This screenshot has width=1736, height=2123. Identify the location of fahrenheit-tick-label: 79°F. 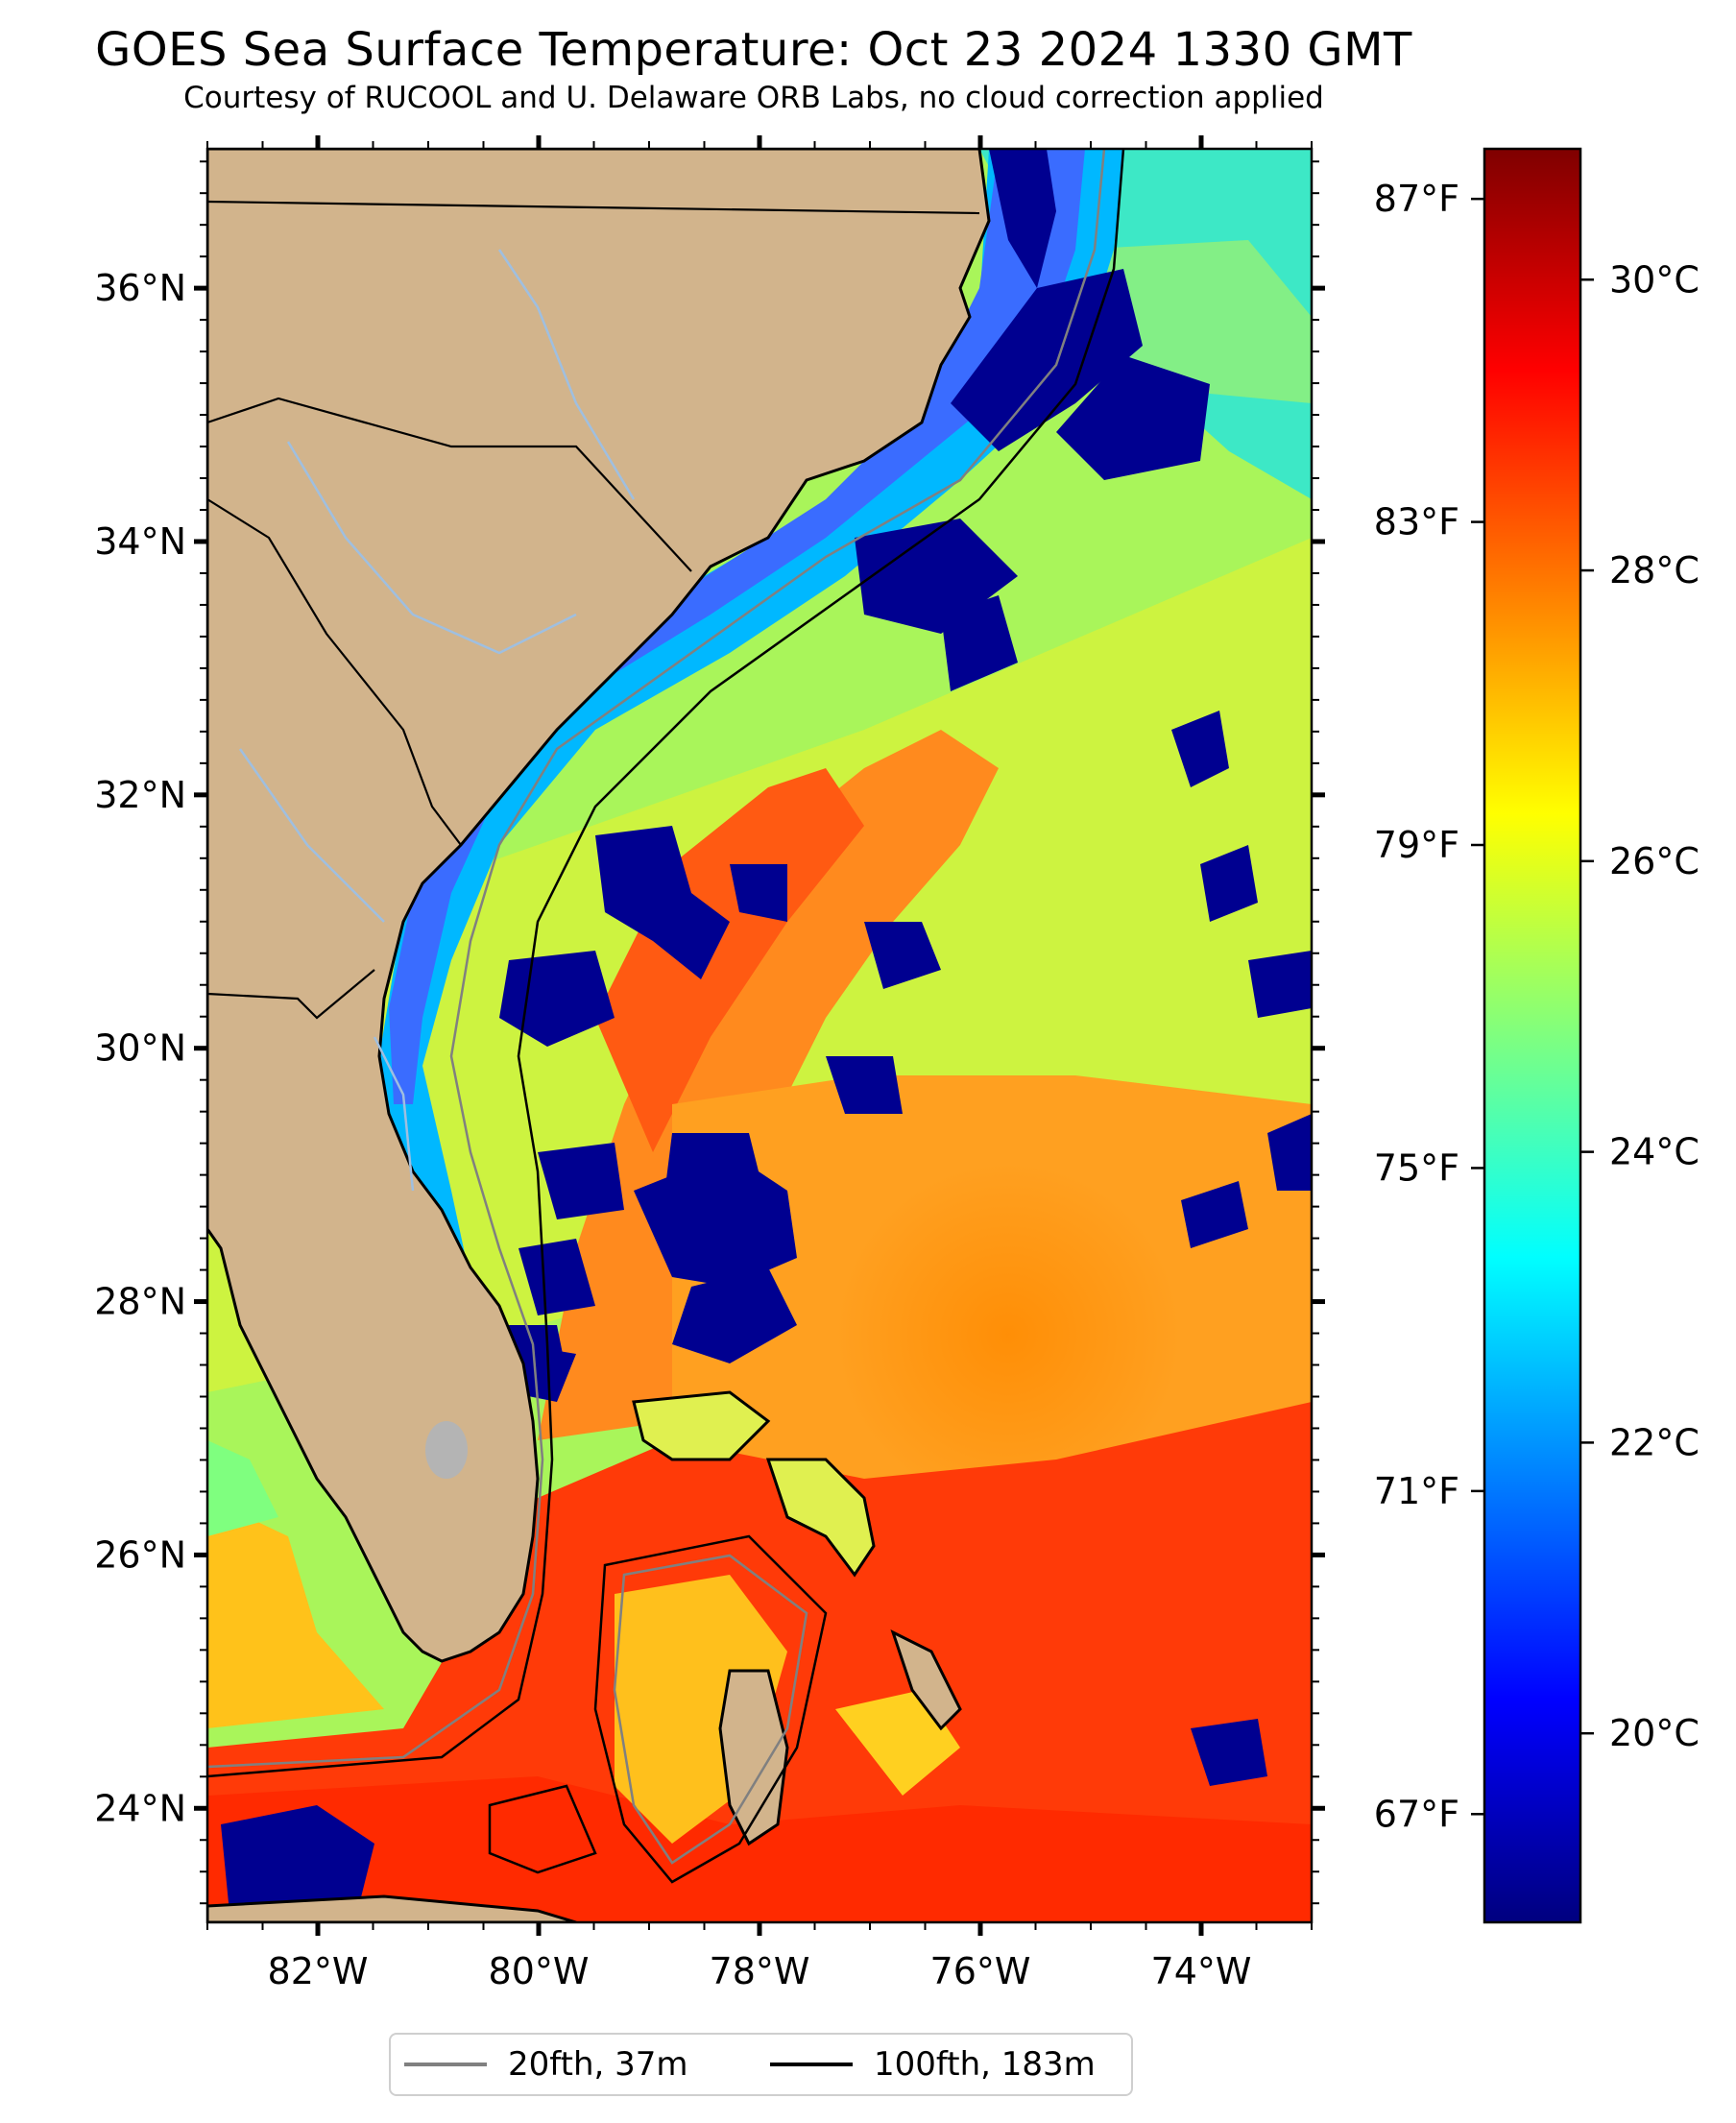
(1416, 845).